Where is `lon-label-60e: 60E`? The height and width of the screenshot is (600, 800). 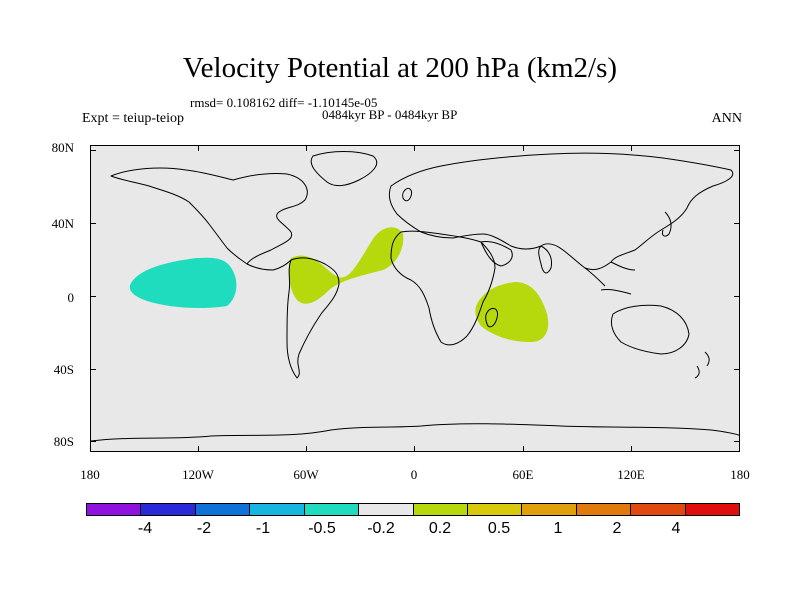
lon-label-60e: 60E is located at coordinates (523, 474).